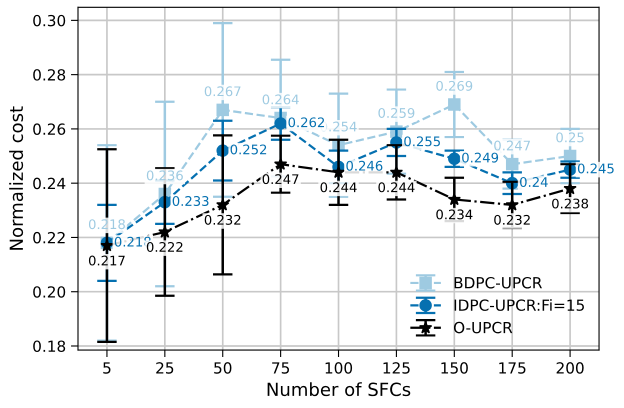 The height and width of the screenshot is (408, 624). I want to click on y-tick-label: 0.26, so click(49, 129).